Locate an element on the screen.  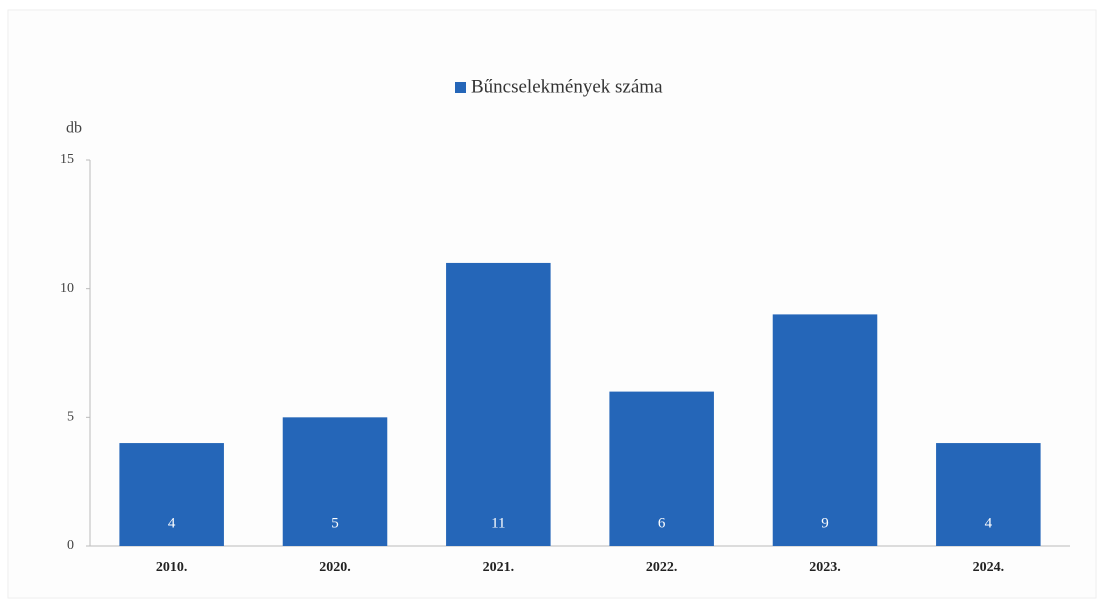
x-tick-label: 2021. is located at coordinates (499, 567).